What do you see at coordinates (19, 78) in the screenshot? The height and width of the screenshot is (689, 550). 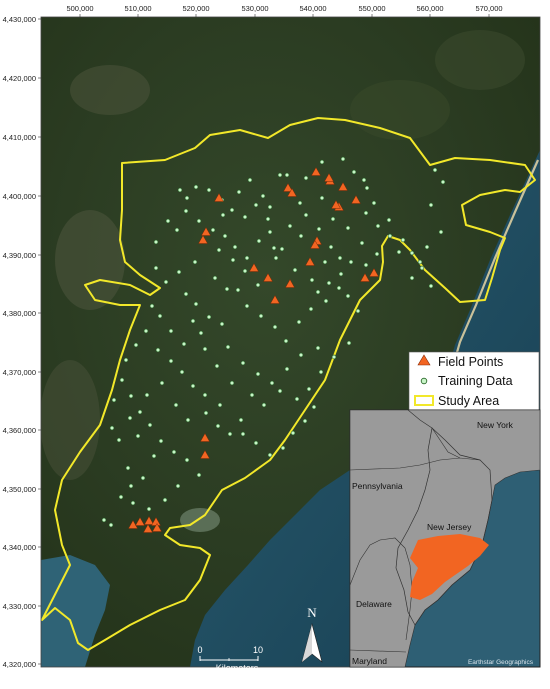 I see `y-tick-label: 4,420,000` at bounding box center [19, 78].